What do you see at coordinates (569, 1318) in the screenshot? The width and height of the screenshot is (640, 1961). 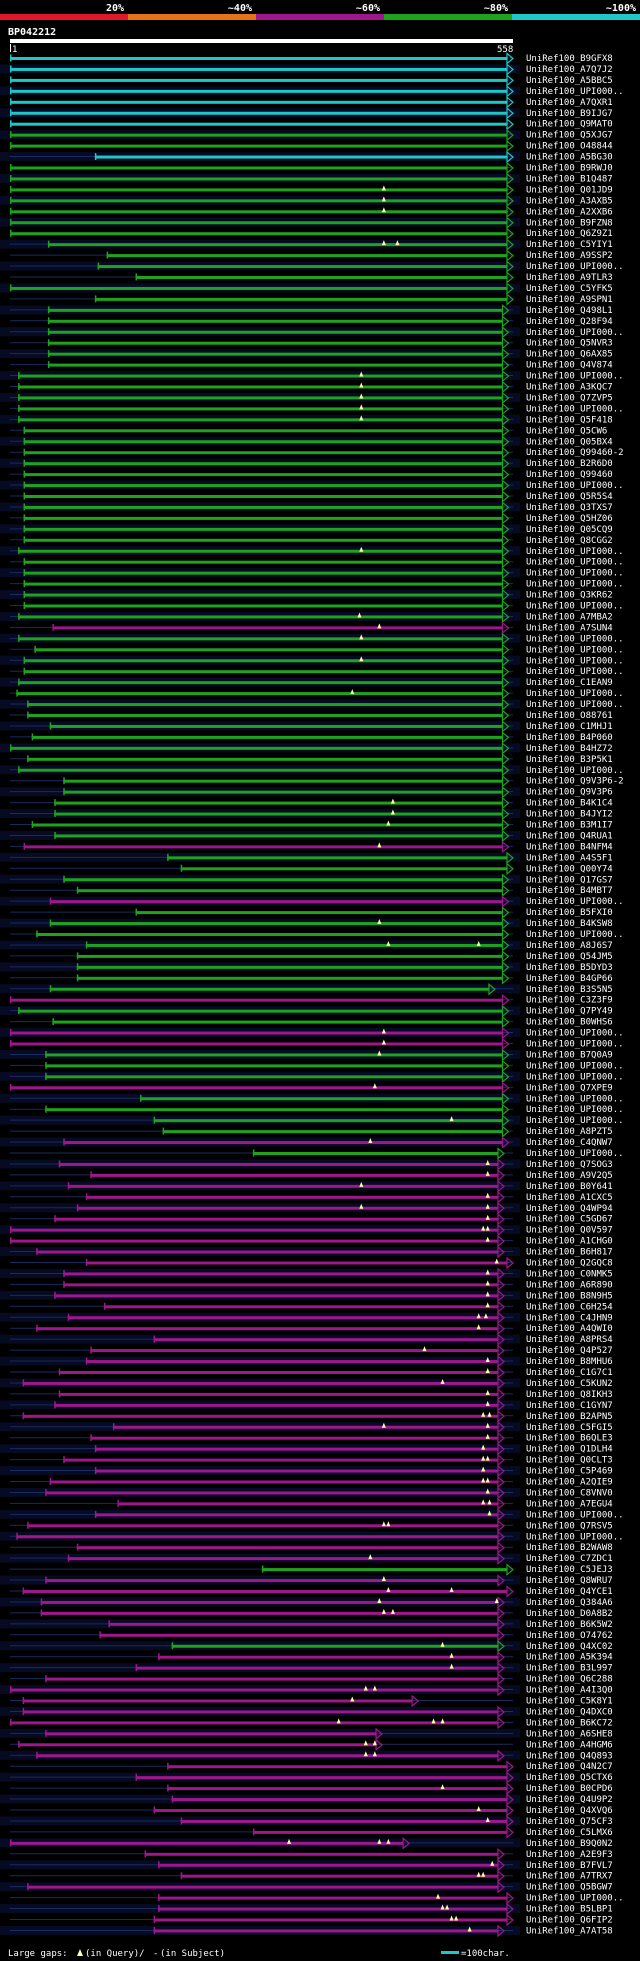 I see `hit-label: UniRef100_C4JHN9` at bounding box center [569, 1318].